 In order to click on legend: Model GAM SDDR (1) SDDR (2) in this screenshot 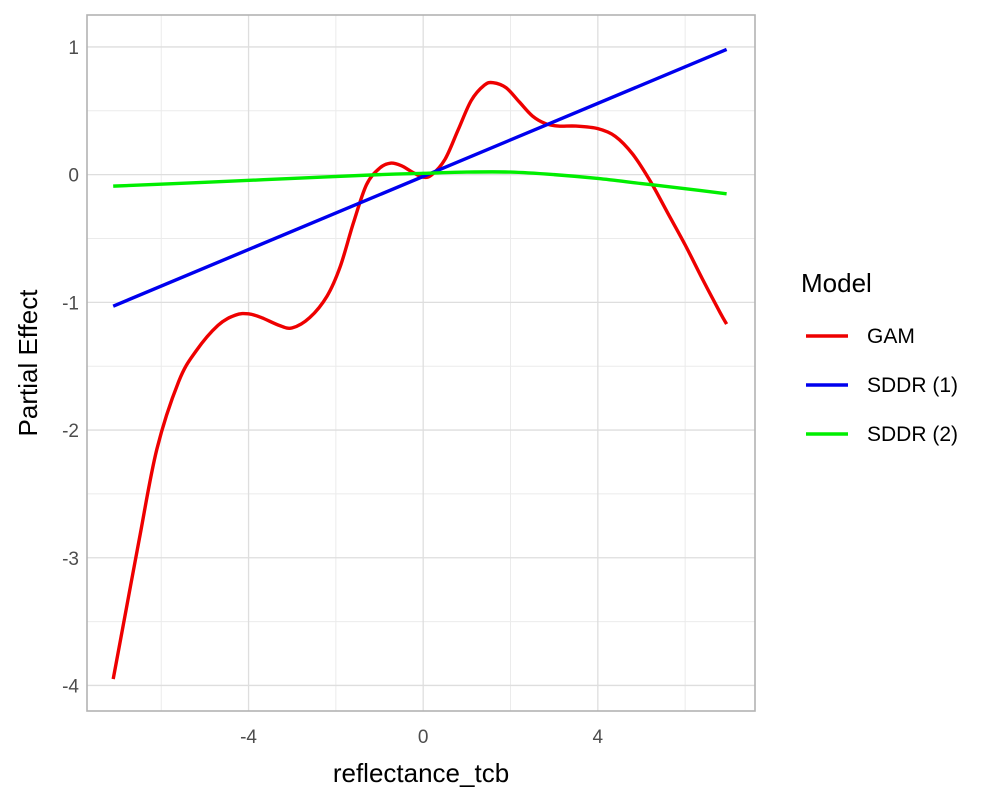, I will do `click(879, 357)`.